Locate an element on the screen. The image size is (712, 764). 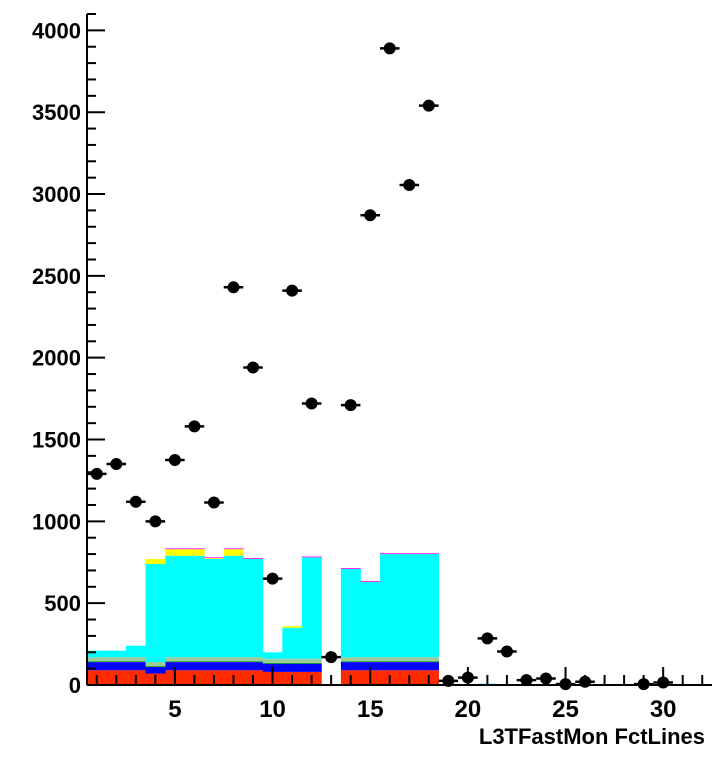
bar-segment-s2-bin9 is located at coordinates (253, 662).